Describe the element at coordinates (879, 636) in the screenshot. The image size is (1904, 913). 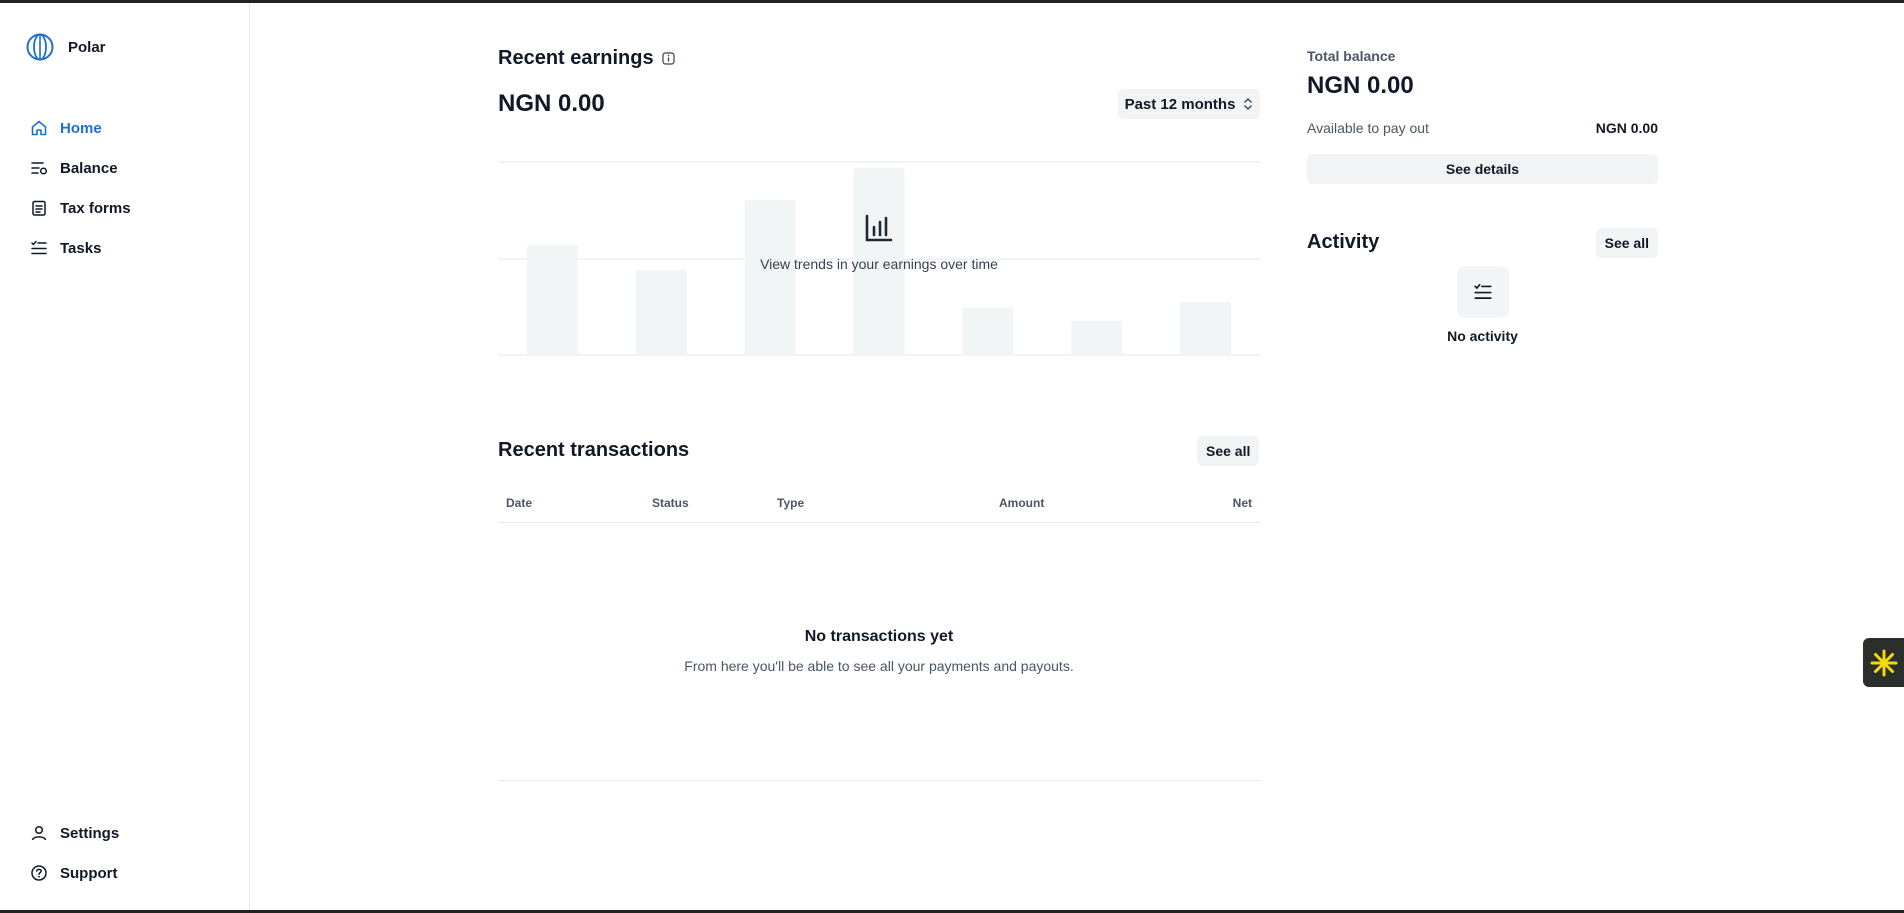
I see `transactions-empty-title: No transactions yet` at that location.